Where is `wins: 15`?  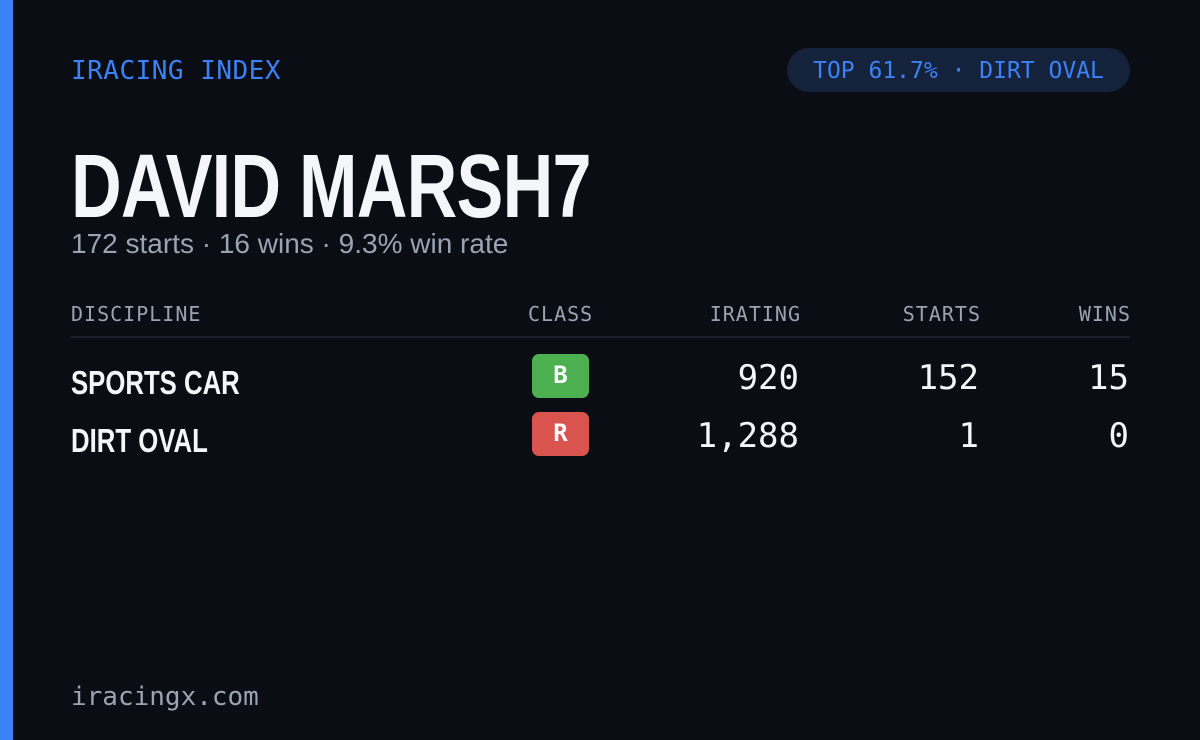
wins: 15 is located at coordinates (1108, 378).